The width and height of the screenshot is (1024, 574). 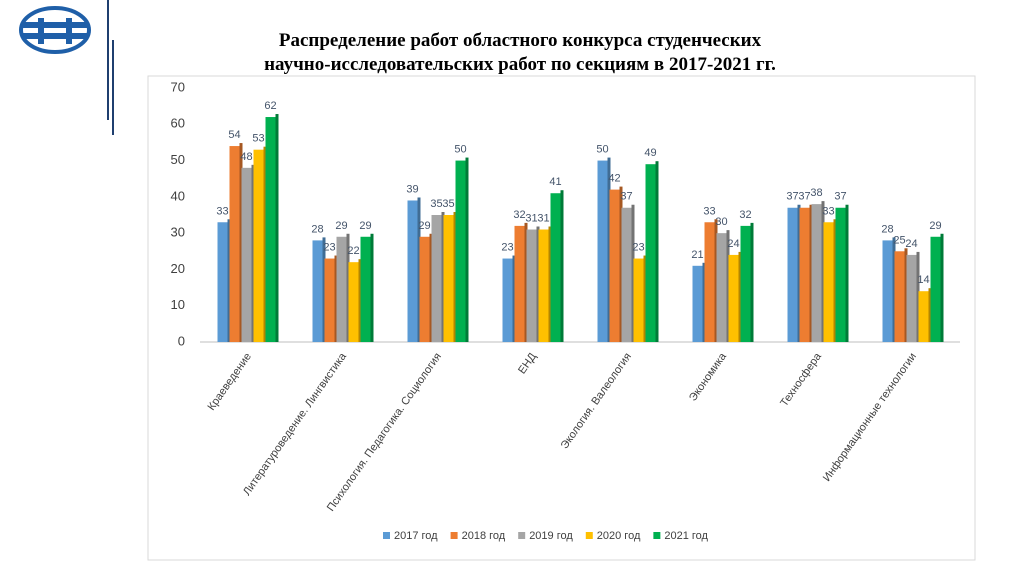 I want to click on x-tick-label: Литературоведение. Лингвистика, so click(x=295, y=424).